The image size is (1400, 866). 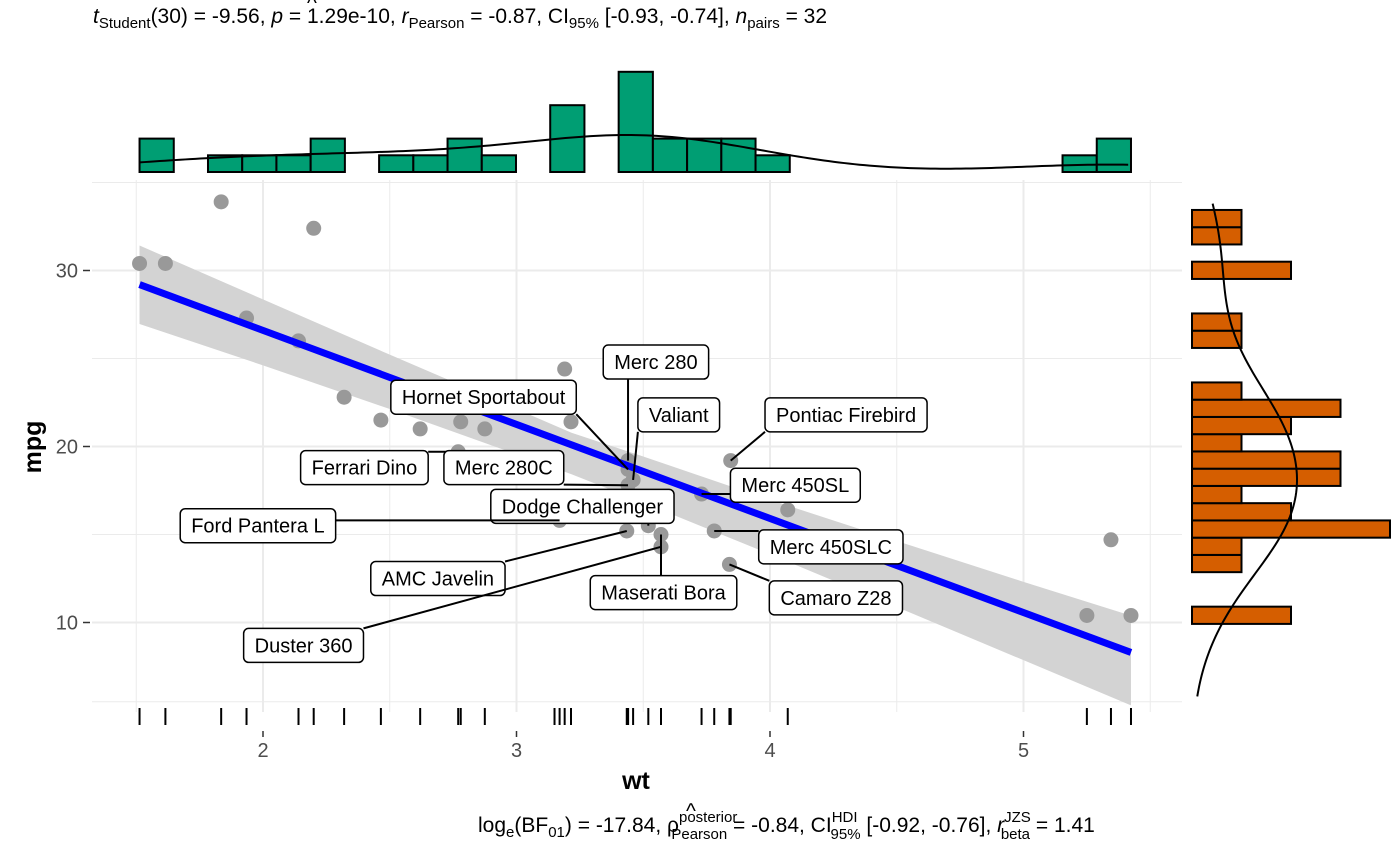 I want to click on right-density-curve, so click(x=1247, y=450).